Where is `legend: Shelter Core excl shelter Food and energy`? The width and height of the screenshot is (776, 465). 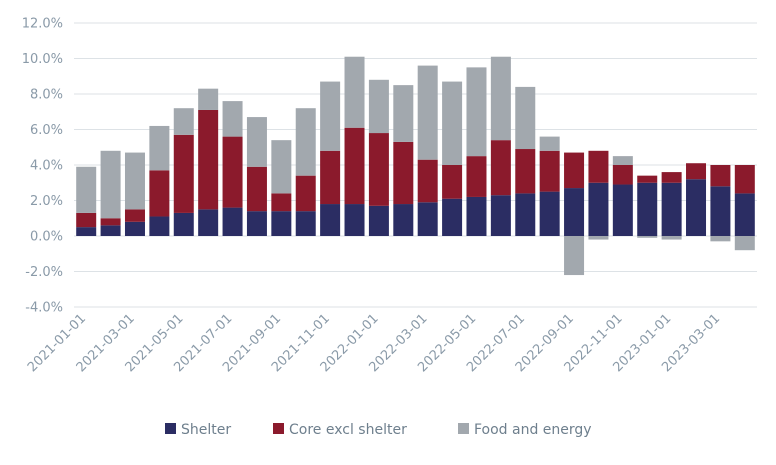
legend: Shelter Core excl shelter Food and energy is located at coordinates (378, 430).